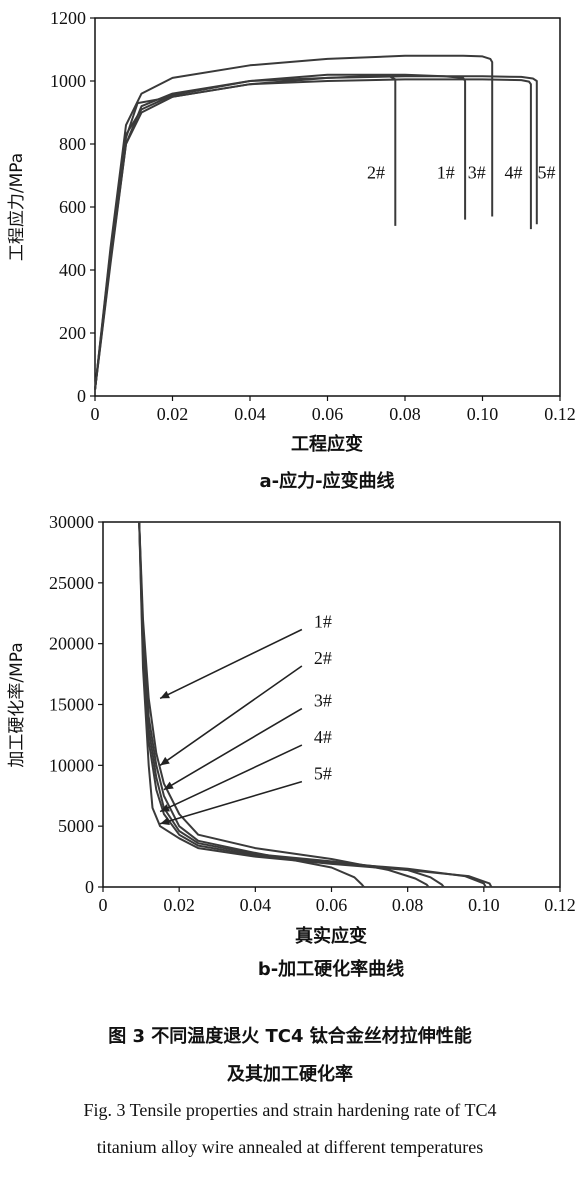 This screenshot has height=1178, width=580. Describe the element at coordinates (477, 173) in the screenshot. I see `series-label-3: 3#` at that location.